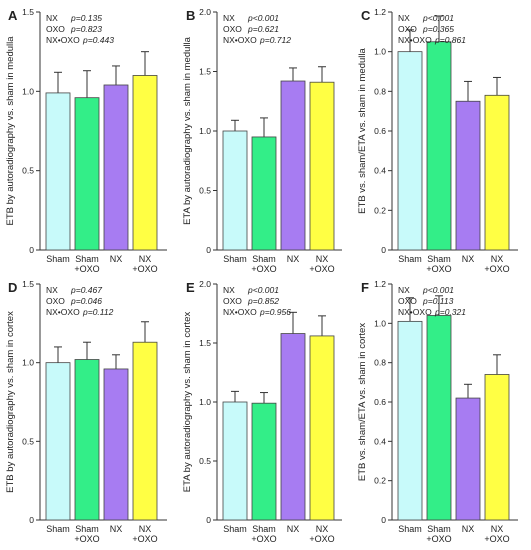 This screenshot has width=531, height=550. I want to click on stat-p-value: p=0.861, so click(450, 40).